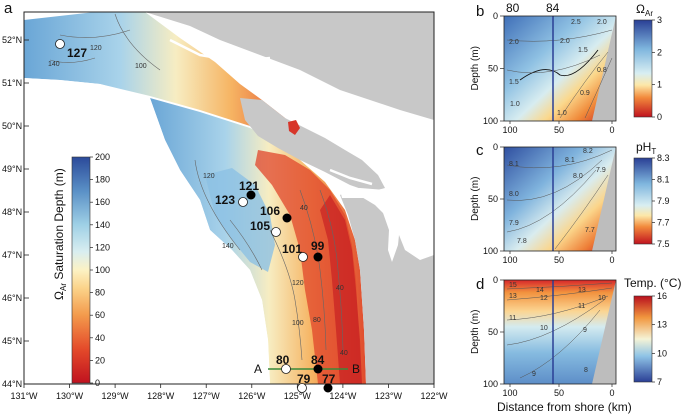  I want to click on coastal-inlets, so click(290, 112).